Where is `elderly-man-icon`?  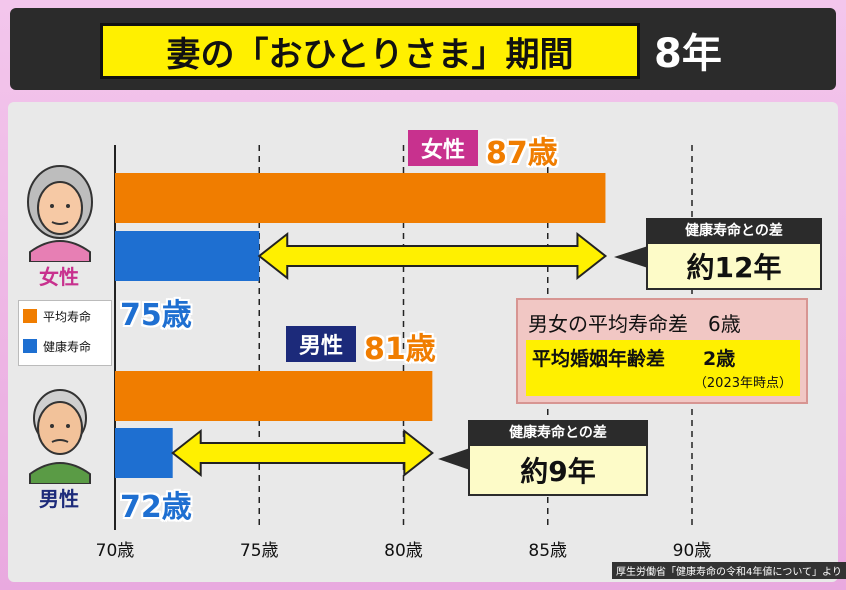 elderly-man-icon is located at coordinates (60, 436).